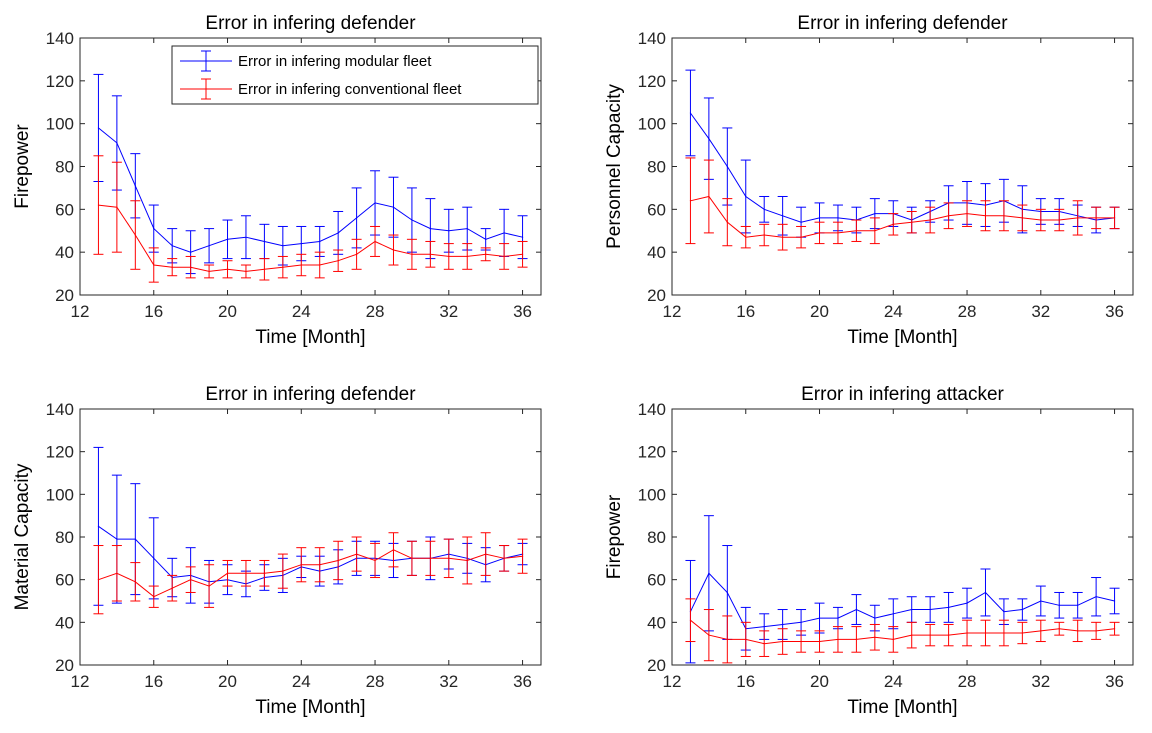  What do you see at coordinates (80, 681) in the screenshot?
I see `x-tick-label: 12` at bounding box center [80, 681].